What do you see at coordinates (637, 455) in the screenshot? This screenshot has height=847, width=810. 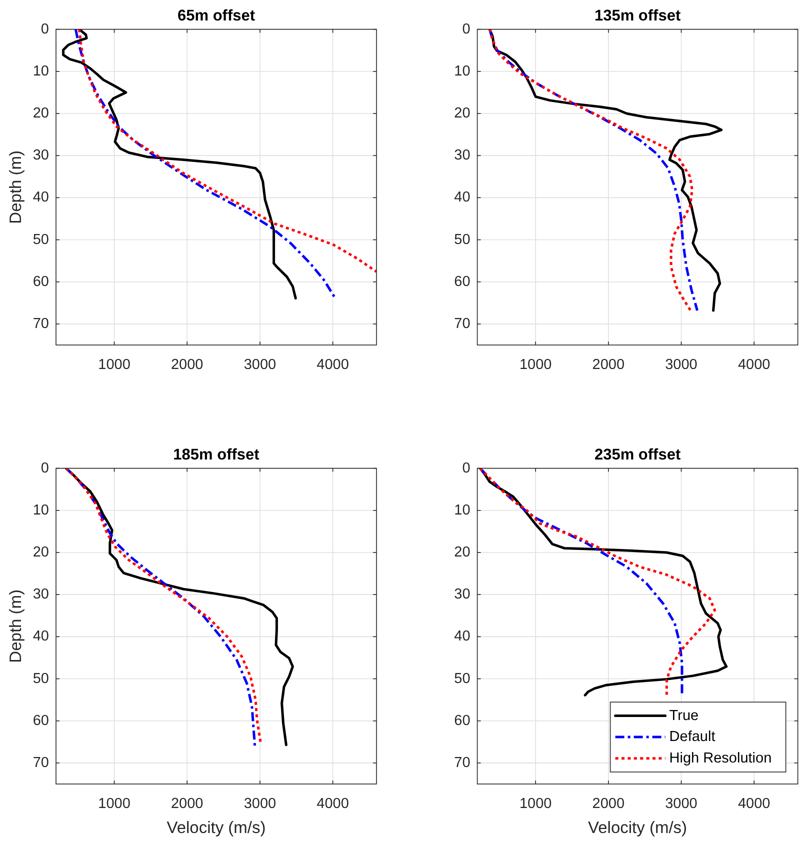 I see `chart-title: 235m offset` at bounding box center [637, 455].